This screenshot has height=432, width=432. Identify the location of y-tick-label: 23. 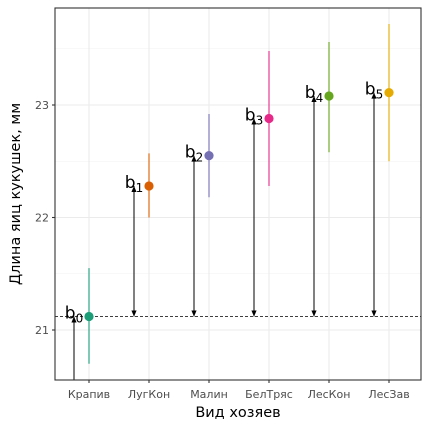
(42, 105).